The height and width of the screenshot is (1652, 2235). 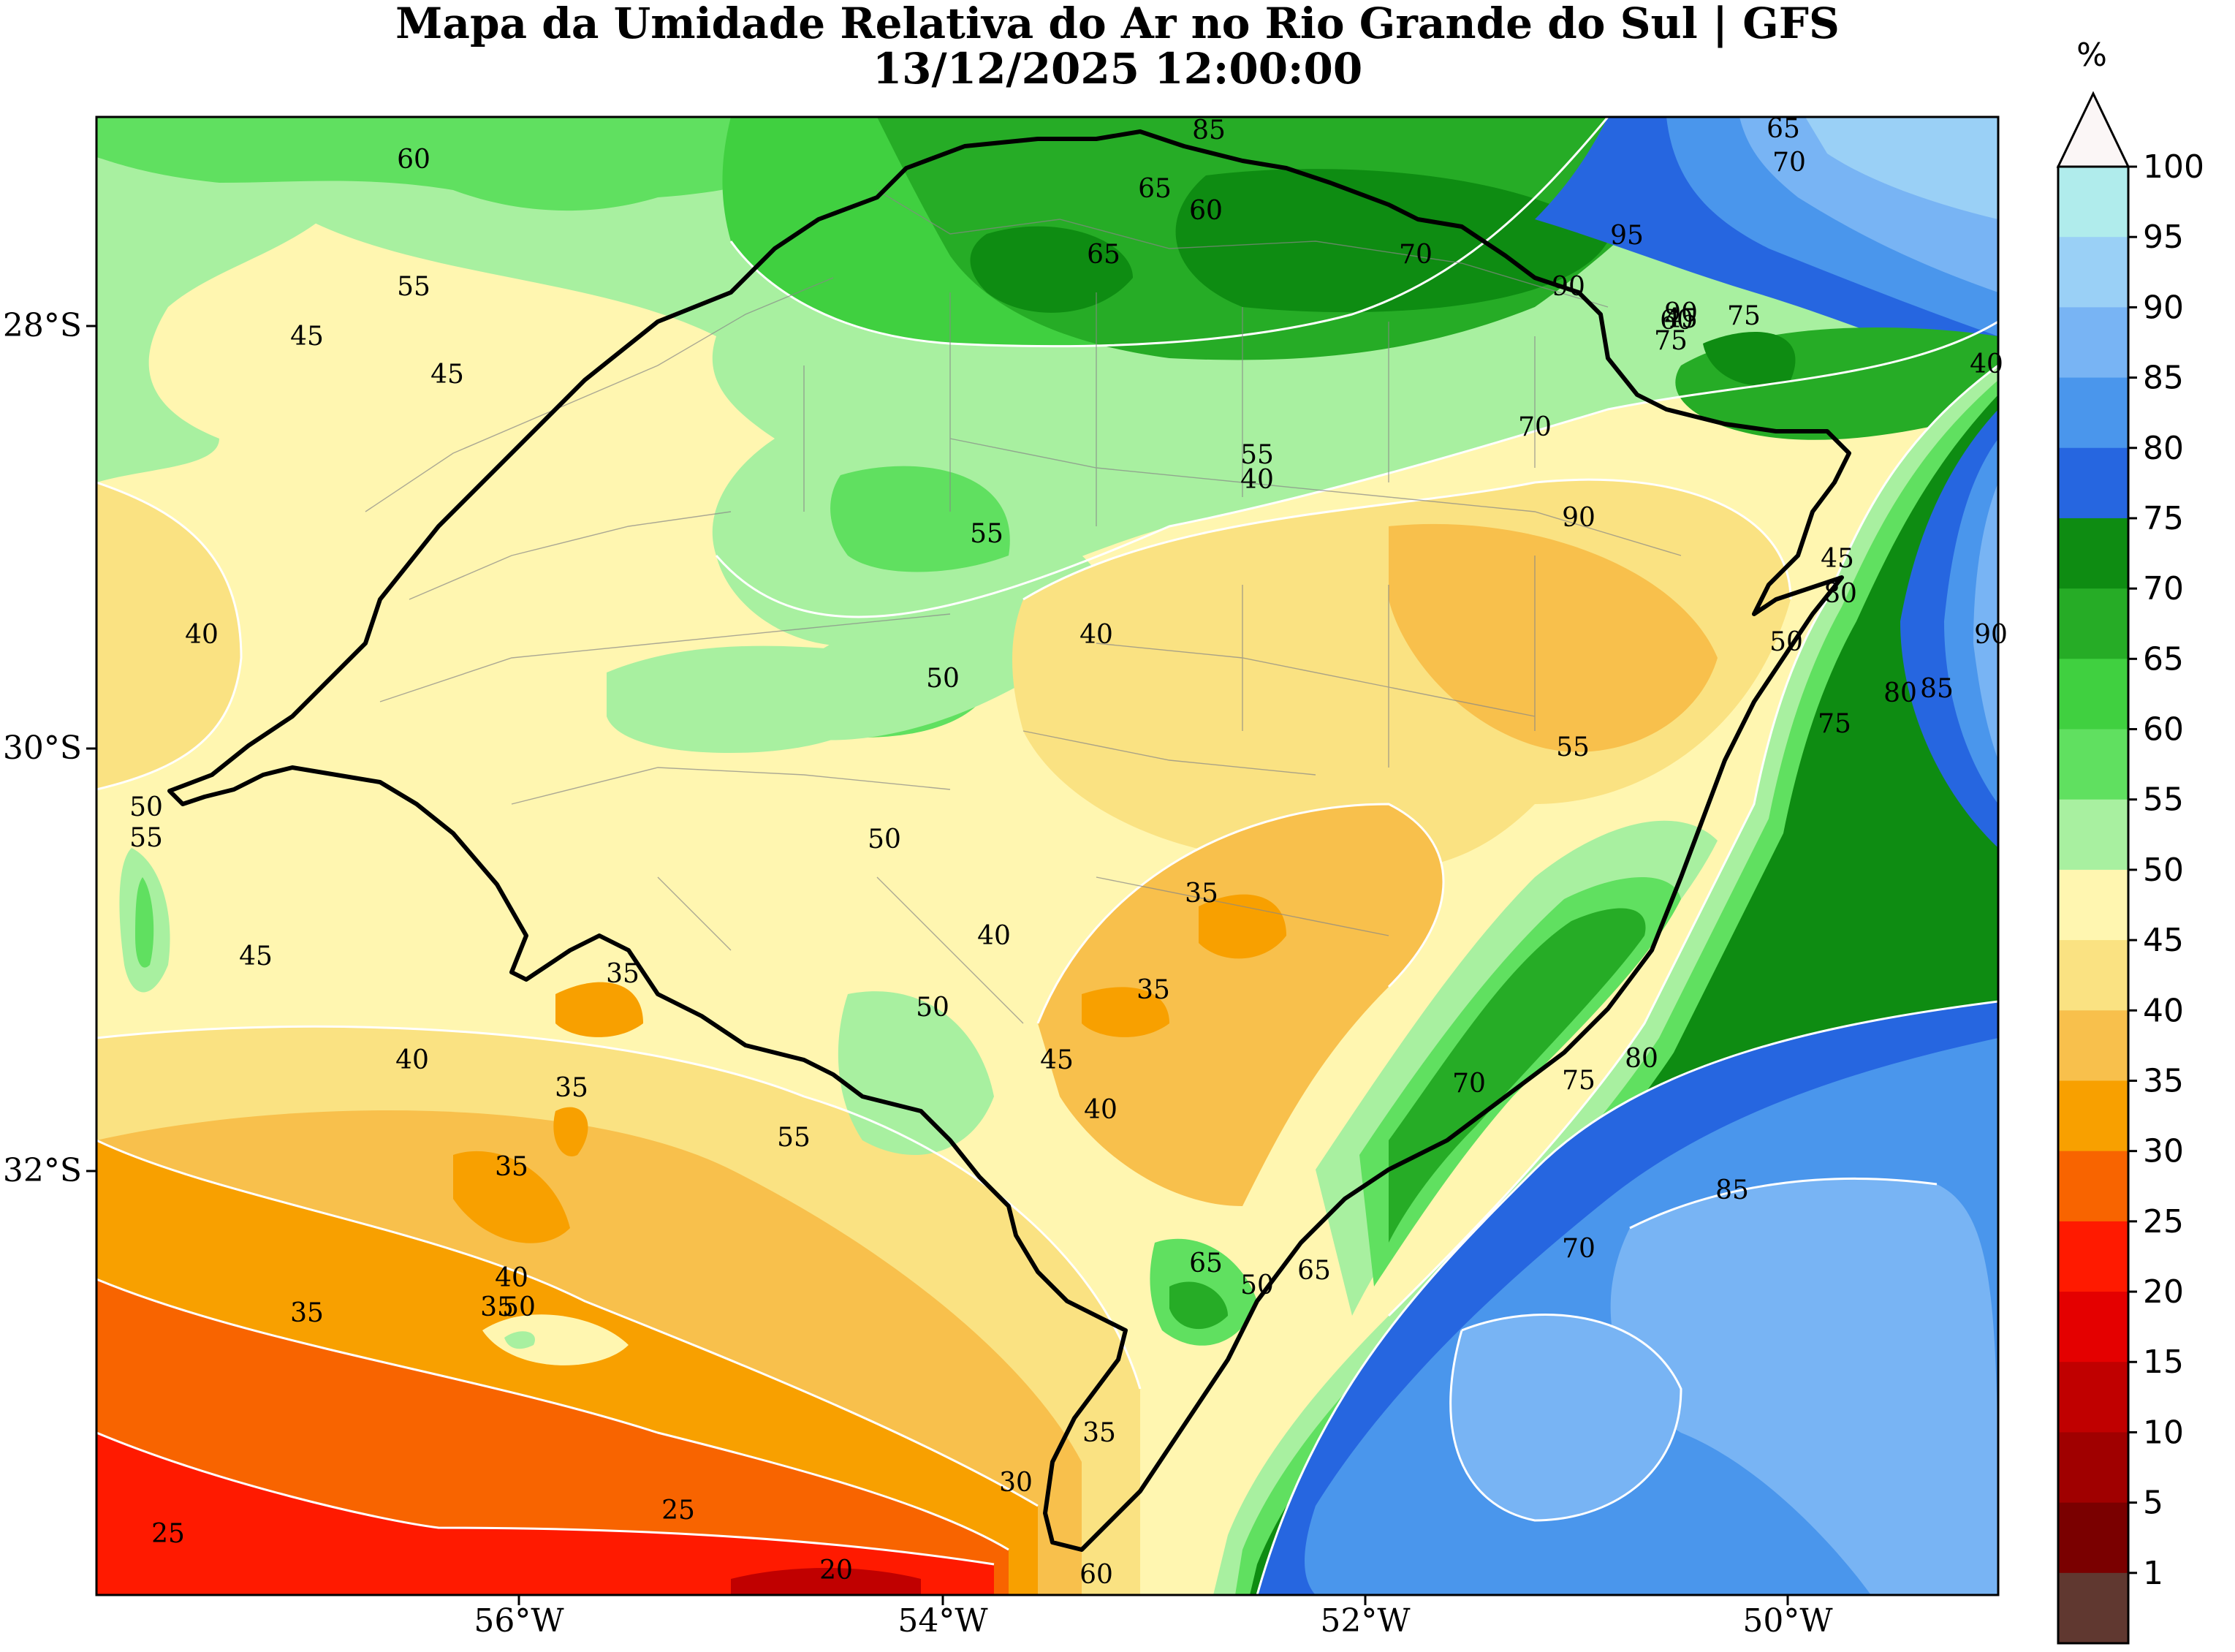 What do you see at coordinates (2163, 237) in the screenshot?
I see `colorbar-tick-label: 95` at bounding box center [2163, 237].